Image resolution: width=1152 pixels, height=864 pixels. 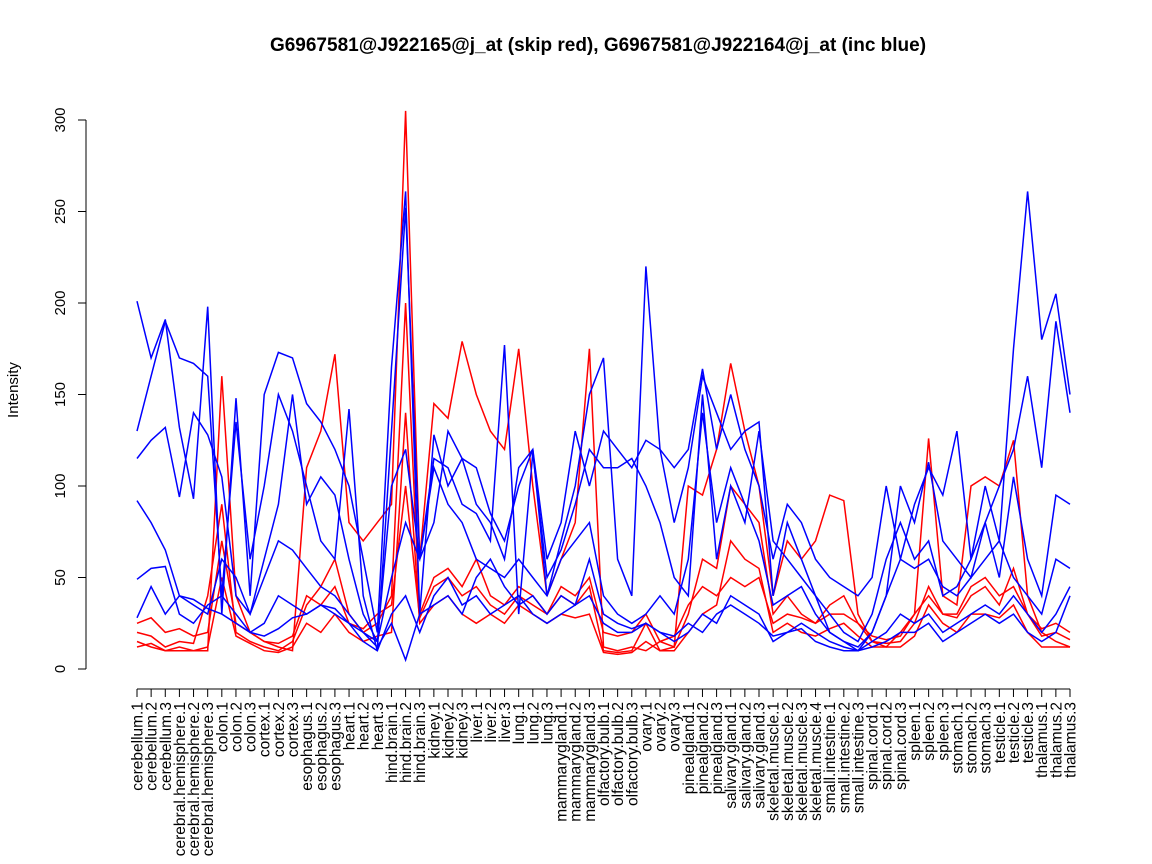 I want to click on y-tick-label: 150, so click(x=60, y=394).